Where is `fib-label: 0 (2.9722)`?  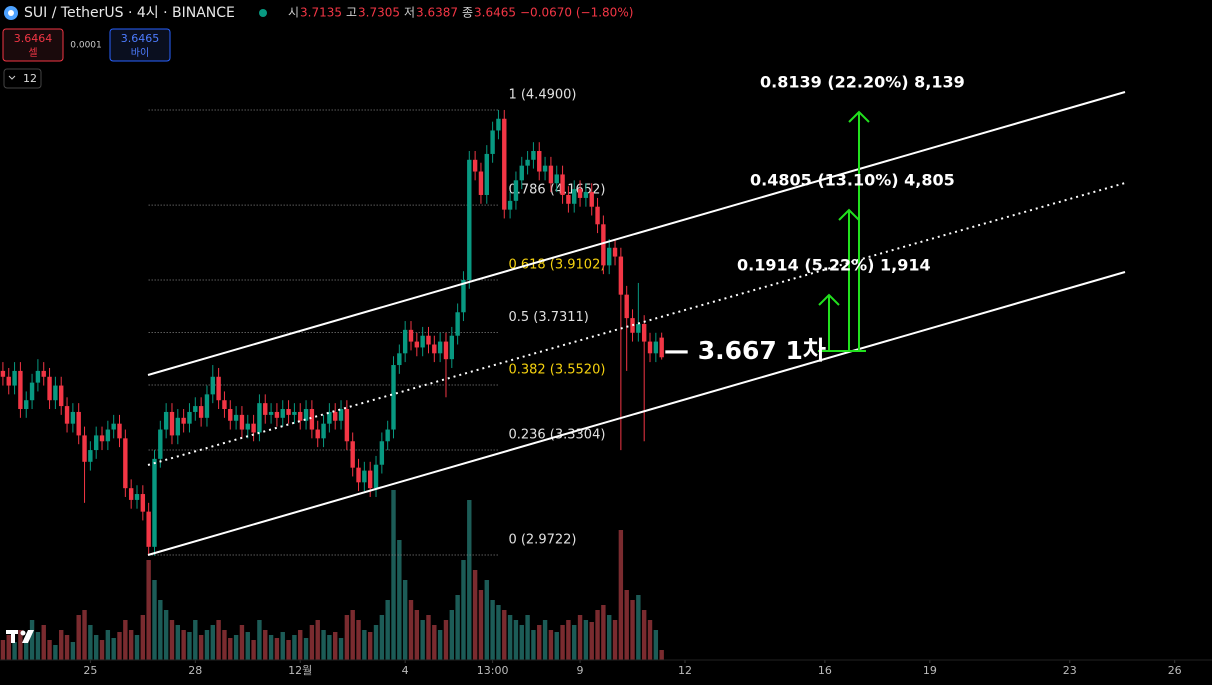 fib-label: 0 (2.9722) is located at coordinates (542, 539).